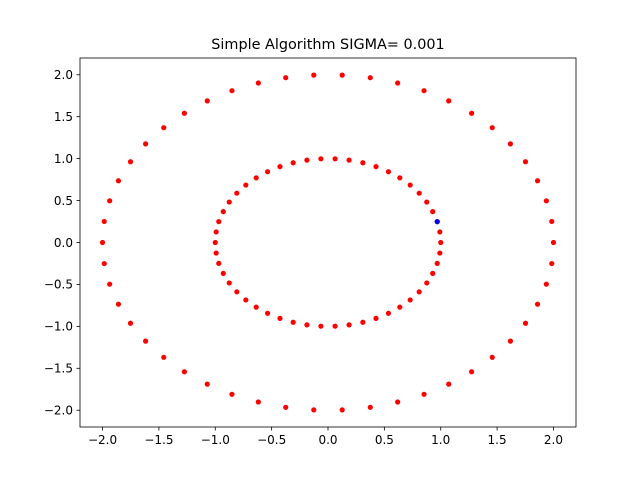  What do you see at coordinates (384, 440) in the screenshot?
I see `x-tick-label: 0.5` at bounding box center [384, 440].